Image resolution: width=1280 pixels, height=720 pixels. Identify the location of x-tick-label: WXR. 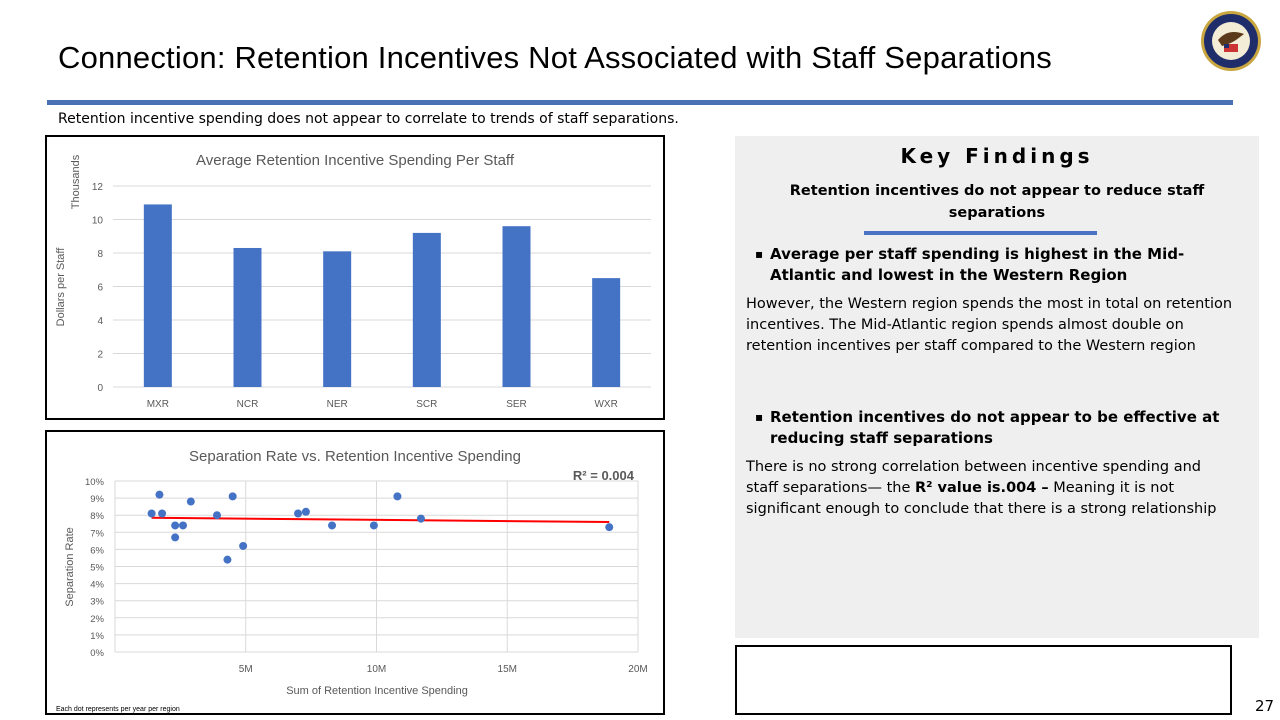
(605, 404).